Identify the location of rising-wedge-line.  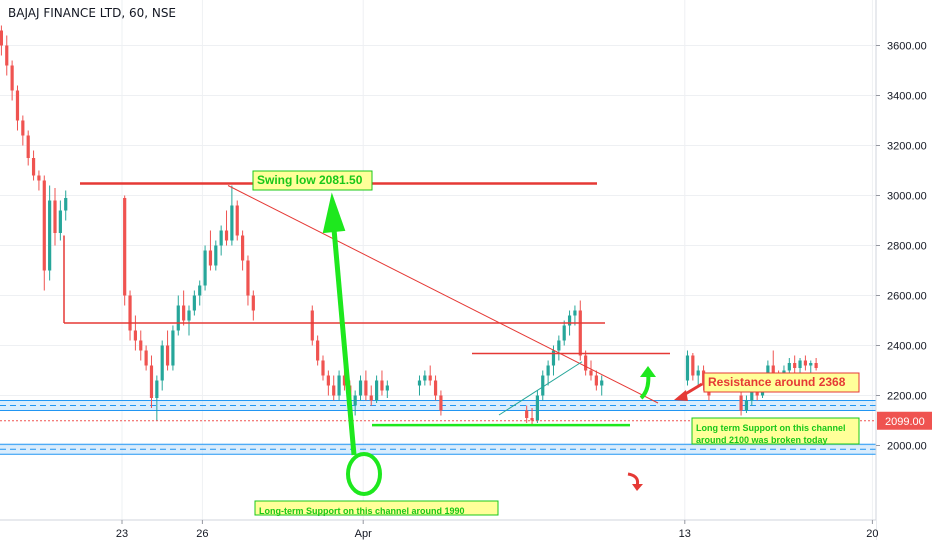
(540, 388).